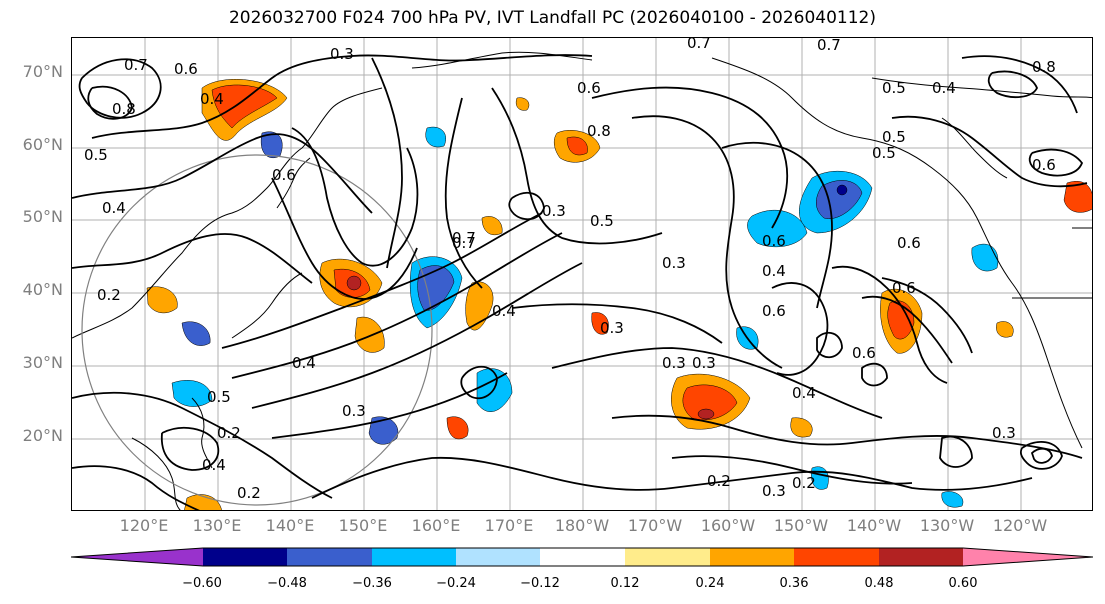 The image size is (1105, 604). I want to click on colorbar-tick: 0.24, so click(710, 583).